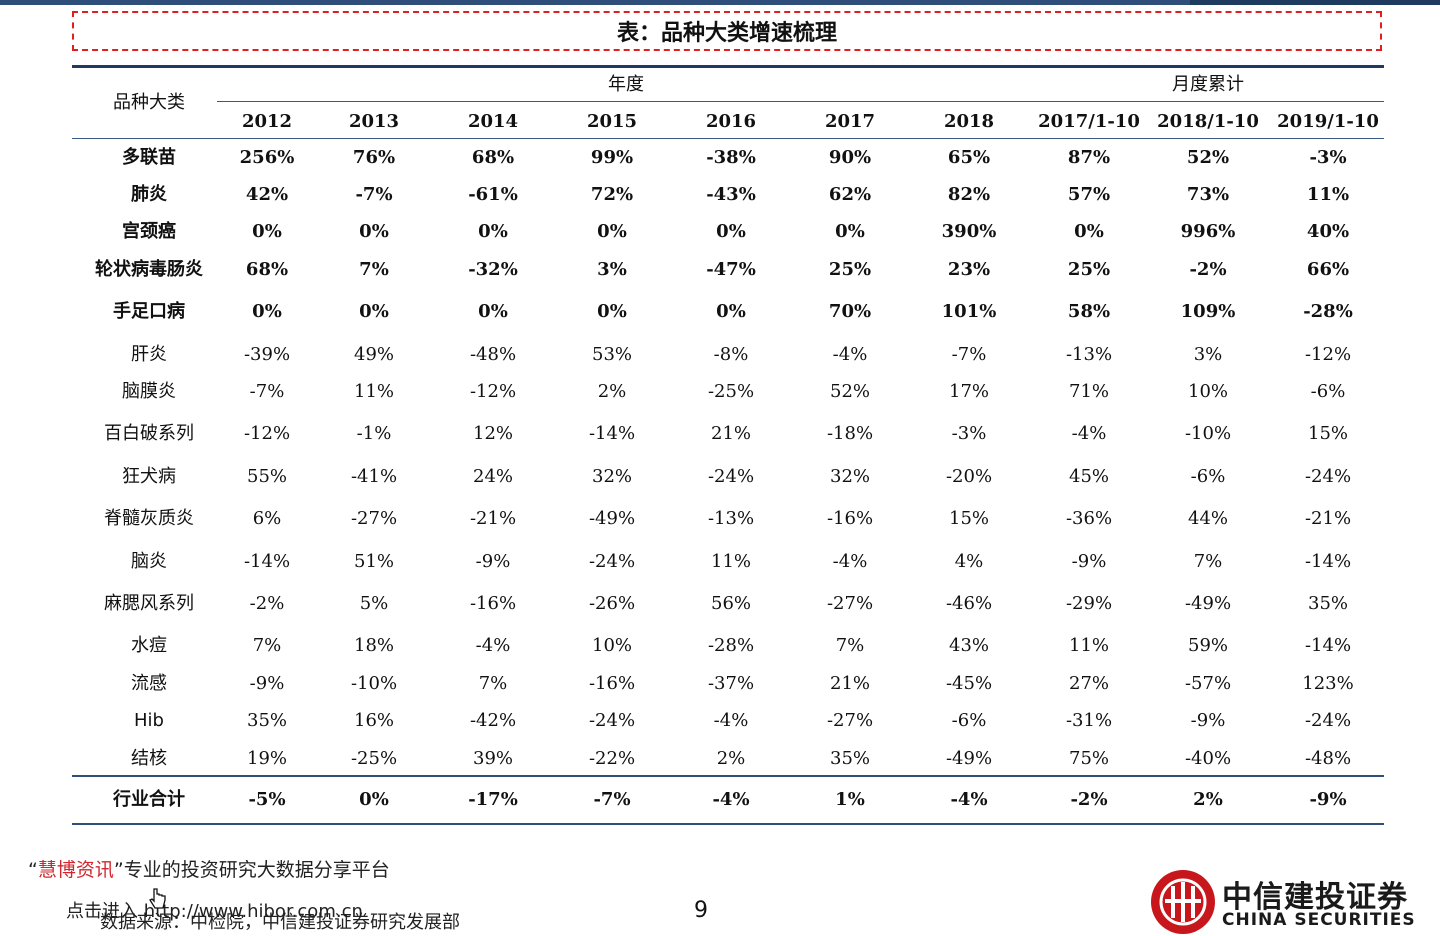  Describe the element at coordinates (214, 911) in the screenshot. I see `promo-link: 点击进入 http://www.hibor.com.cn` at that location.